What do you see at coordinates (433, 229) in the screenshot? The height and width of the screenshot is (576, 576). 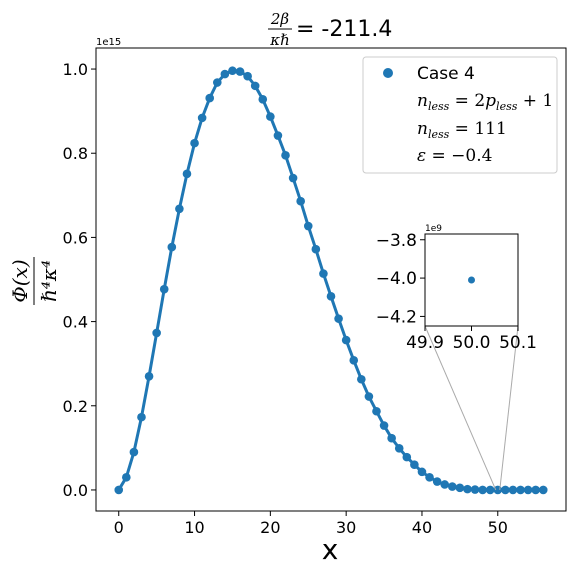 I see `inset-scale-label: 1e9` at bounding box center [433, 229].